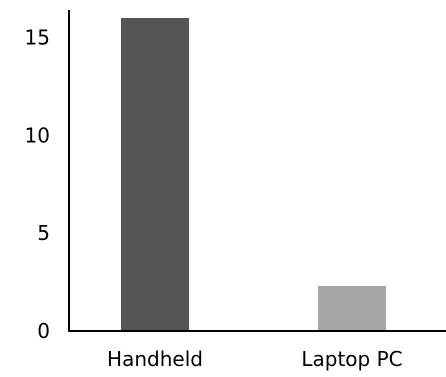 The height and width of the screenshot is (377, 446). I want to click on bar-handheld, so click(155, 174).